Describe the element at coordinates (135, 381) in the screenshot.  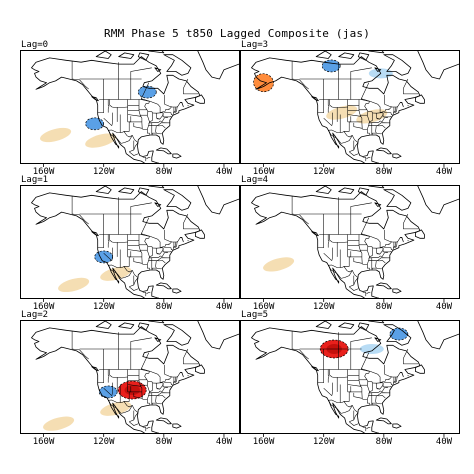
I see `borders-layer` at that location.